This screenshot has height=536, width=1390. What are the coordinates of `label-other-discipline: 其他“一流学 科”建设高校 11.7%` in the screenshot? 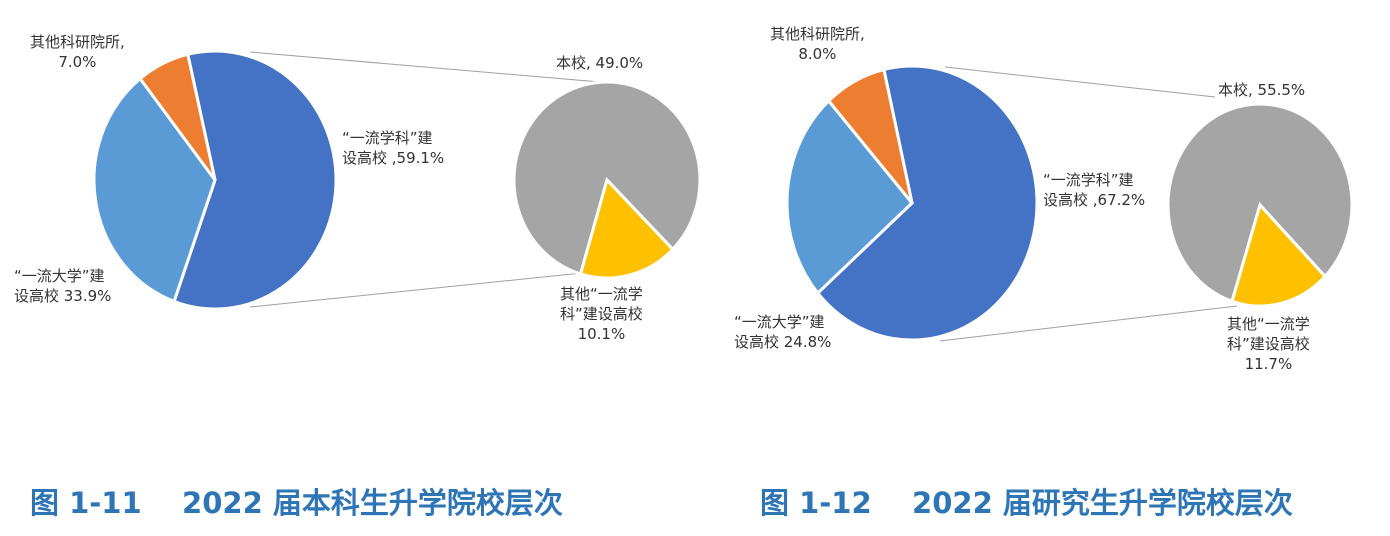 It's located at (1268, 344).